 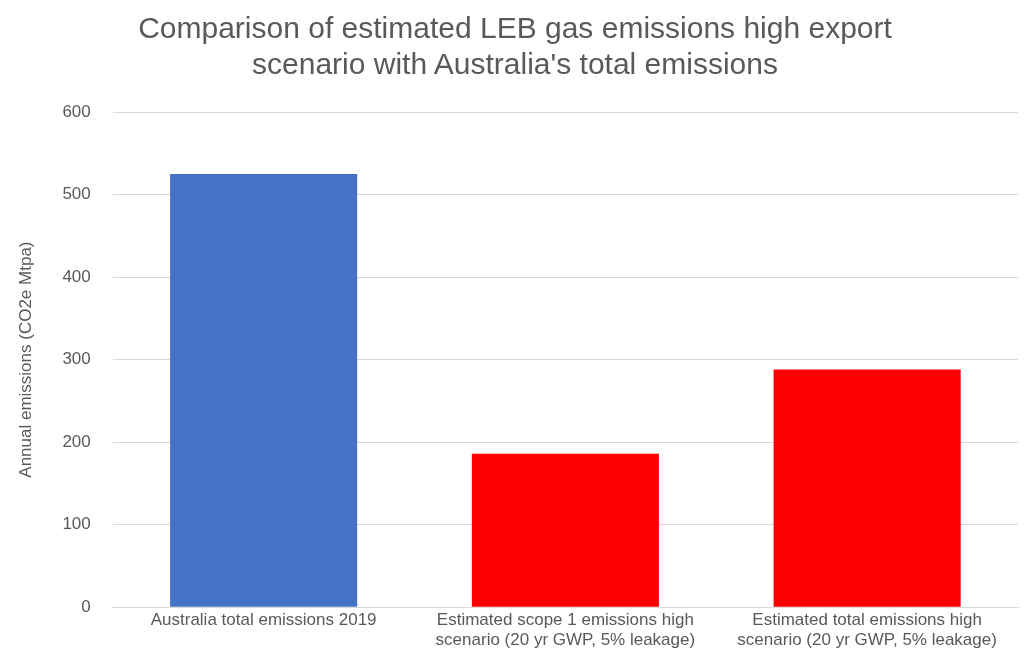 I want to click on y-tick-label: 500, so click(x=76, y=194).